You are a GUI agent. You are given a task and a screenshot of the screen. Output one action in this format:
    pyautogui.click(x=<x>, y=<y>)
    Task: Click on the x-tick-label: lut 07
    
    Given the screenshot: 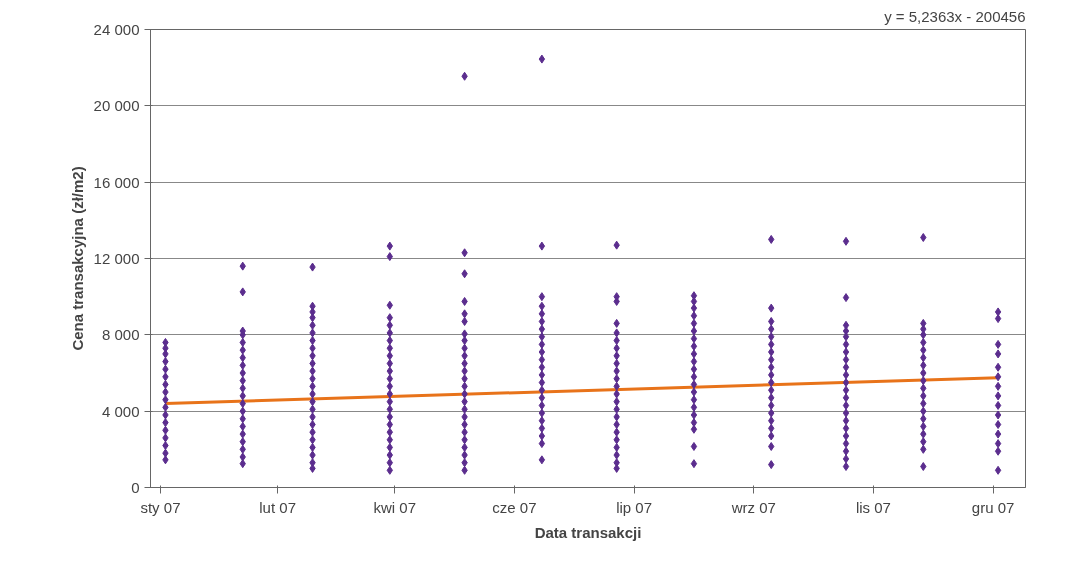 What is the action you would take?
    pyautogui.click(x=277, y=507)
    